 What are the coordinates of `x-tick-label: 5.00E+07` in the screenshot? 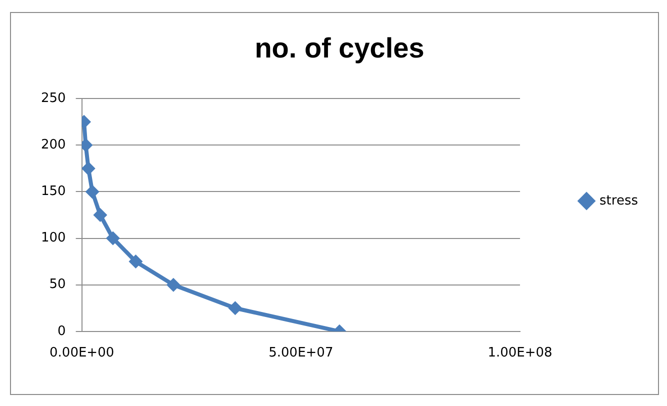 It's located at (301, 353).